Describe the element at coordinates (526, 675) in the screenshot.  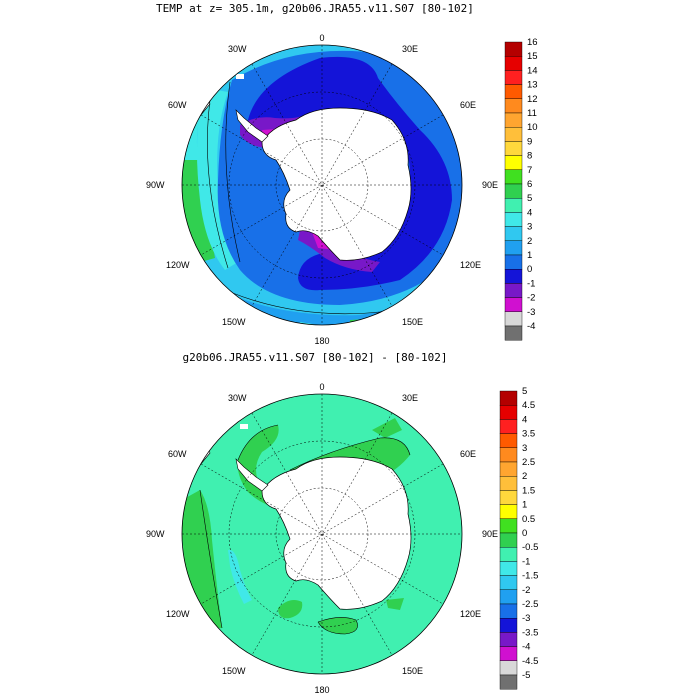
I see `colorbar-tick-label: -5` at that location.